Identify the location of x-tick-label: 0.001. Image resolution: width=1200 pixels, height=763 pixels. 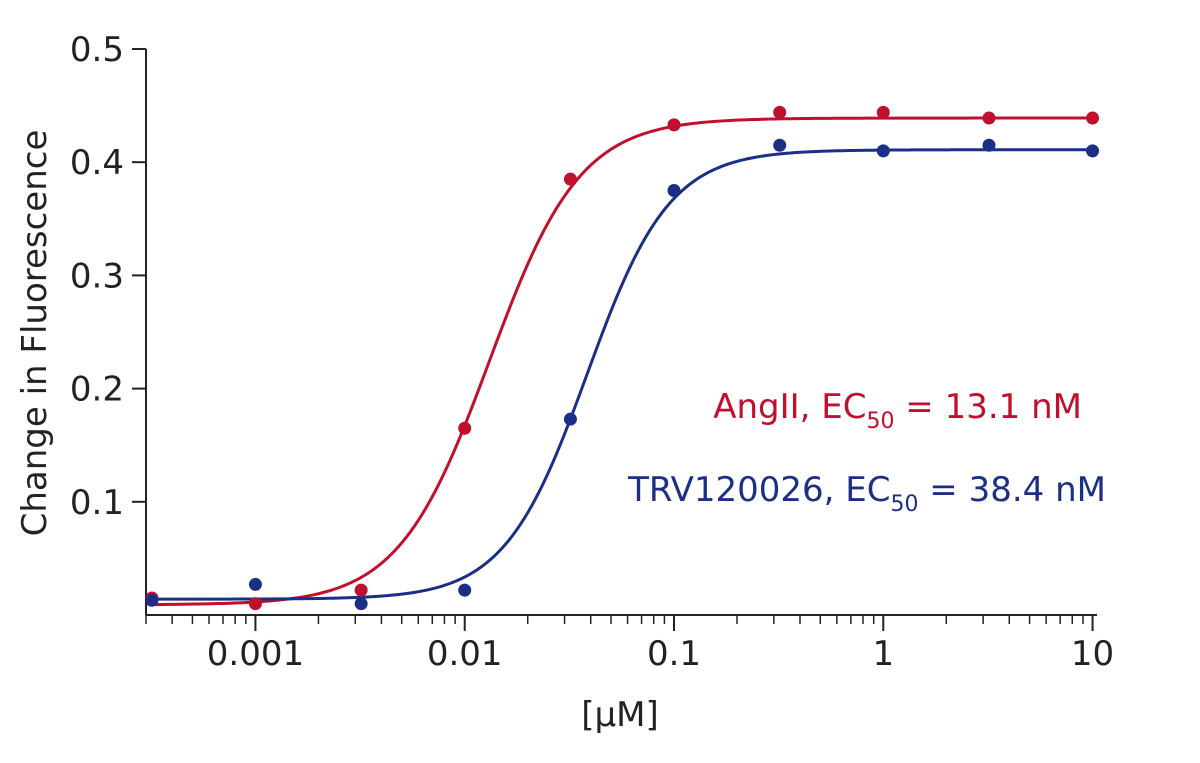
(255, 654).